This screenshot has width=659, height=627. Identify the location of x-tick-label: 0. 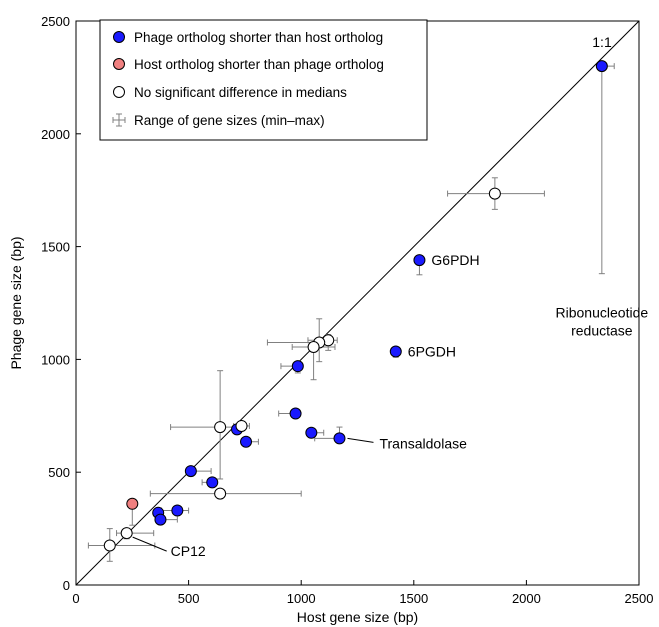
(75, 598).